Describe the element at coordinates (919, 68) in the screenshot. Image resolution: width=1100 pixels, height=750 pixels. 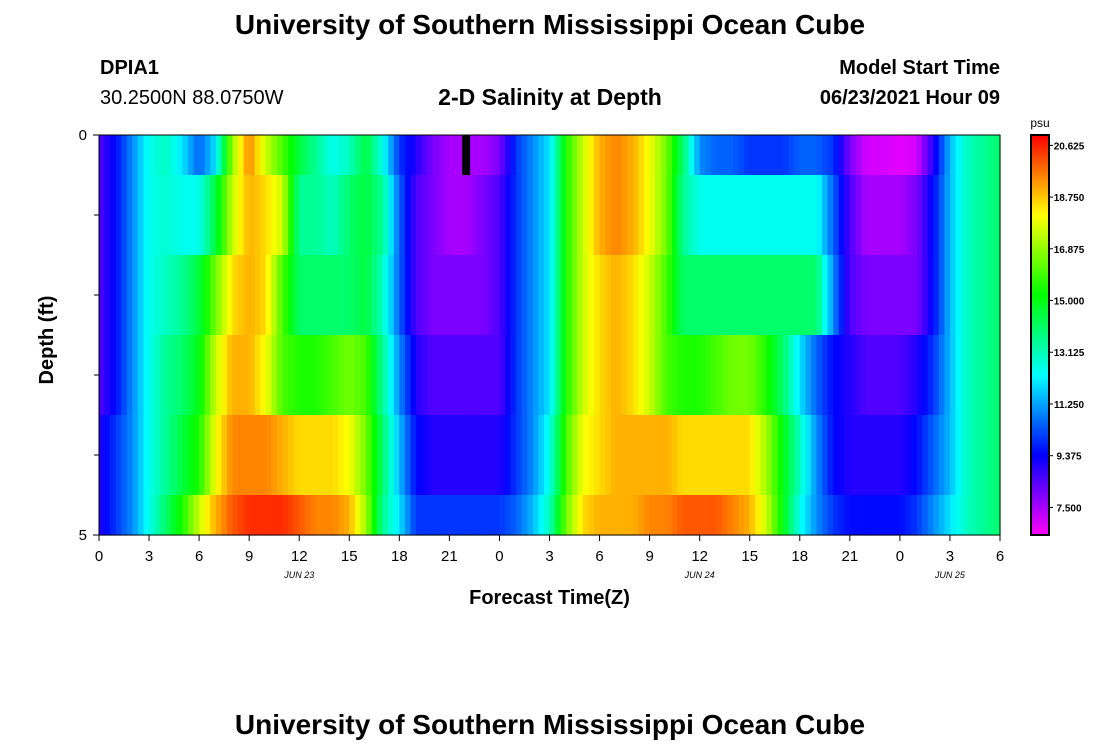
I see `model-start-label: Model Start Time` at that location.